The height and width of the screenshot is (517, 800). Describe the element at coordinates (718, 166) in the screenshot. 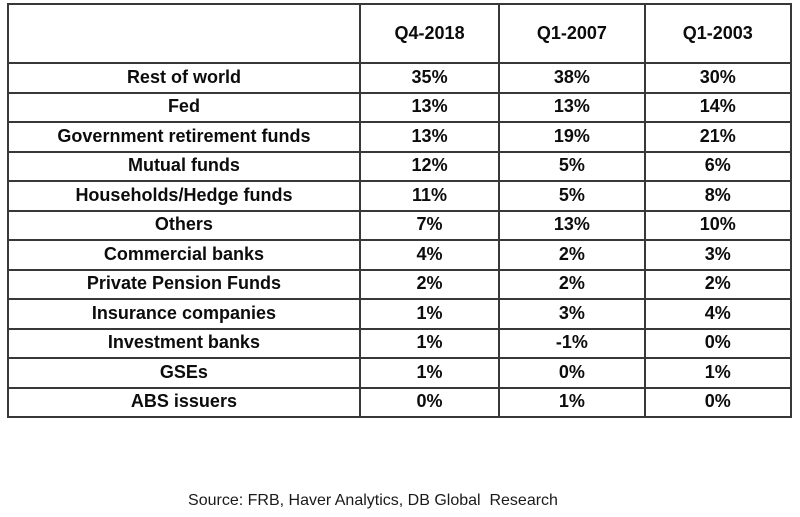

I see `value-cell: 6%` at that location.